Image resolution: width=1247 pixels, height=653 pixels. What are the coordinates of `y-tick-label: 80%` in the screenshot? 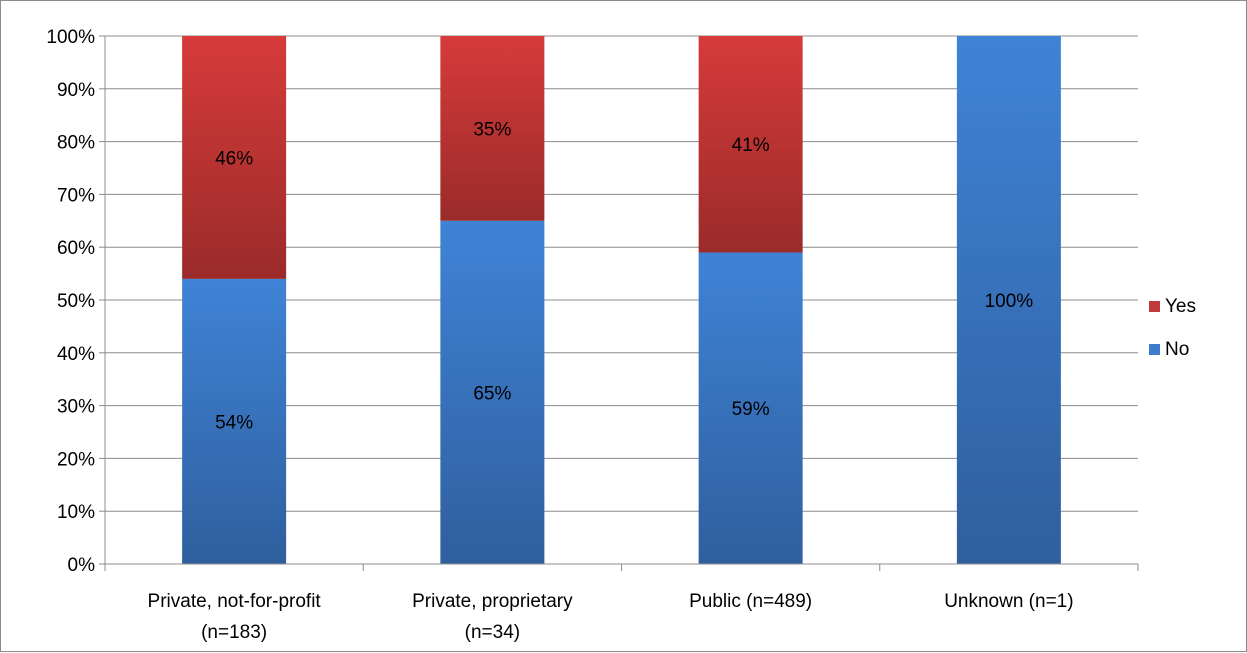 It's located at (76, 143).